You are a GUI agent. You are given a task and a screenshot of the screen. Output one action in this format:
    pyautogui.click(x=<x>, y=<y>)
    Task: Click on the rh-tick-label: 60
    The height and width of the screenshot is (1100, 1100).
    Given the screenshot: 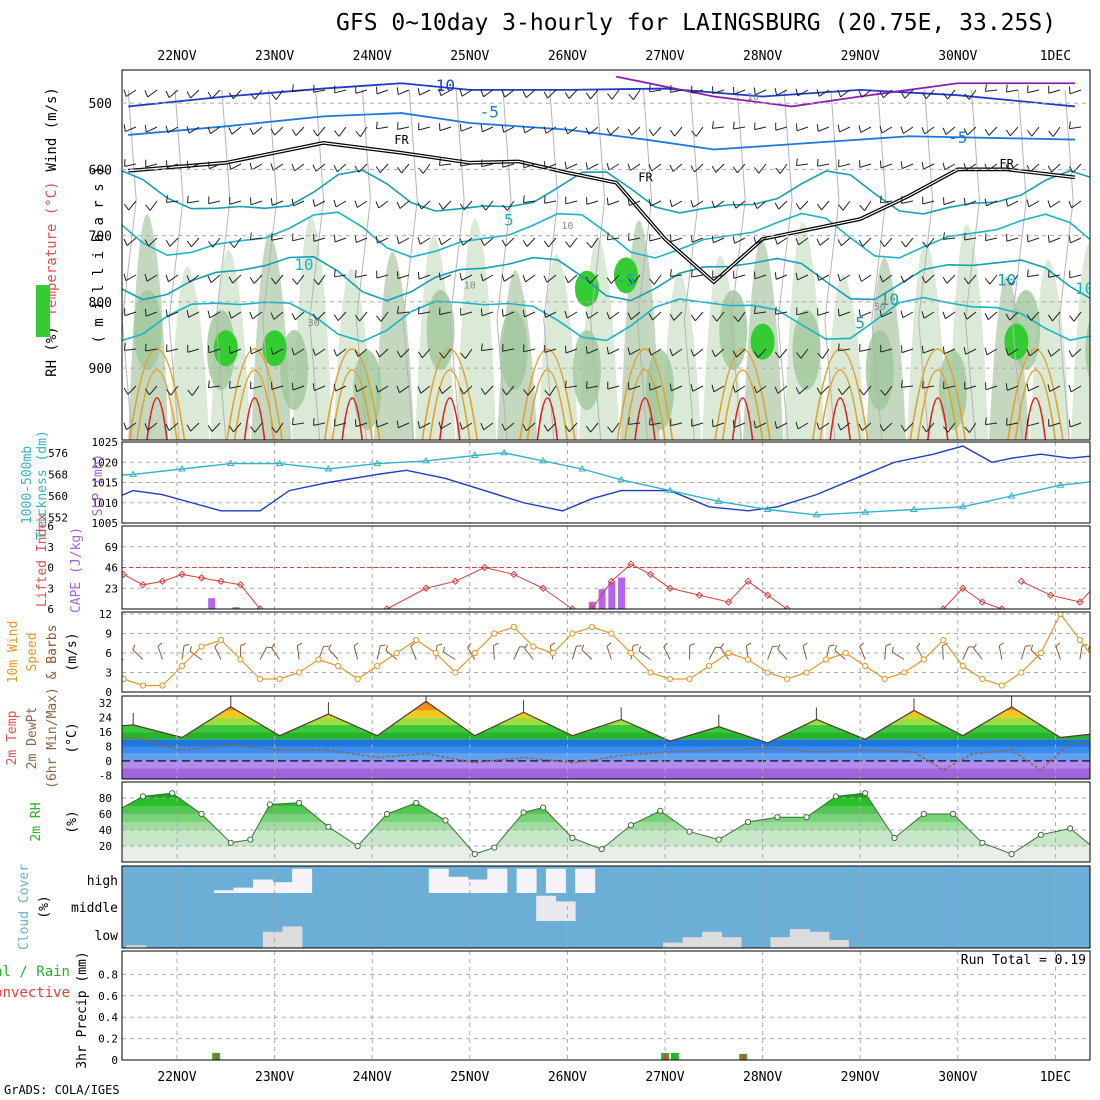 What is the action you would take?
    pyautogui.click(x=105, y=814)
    